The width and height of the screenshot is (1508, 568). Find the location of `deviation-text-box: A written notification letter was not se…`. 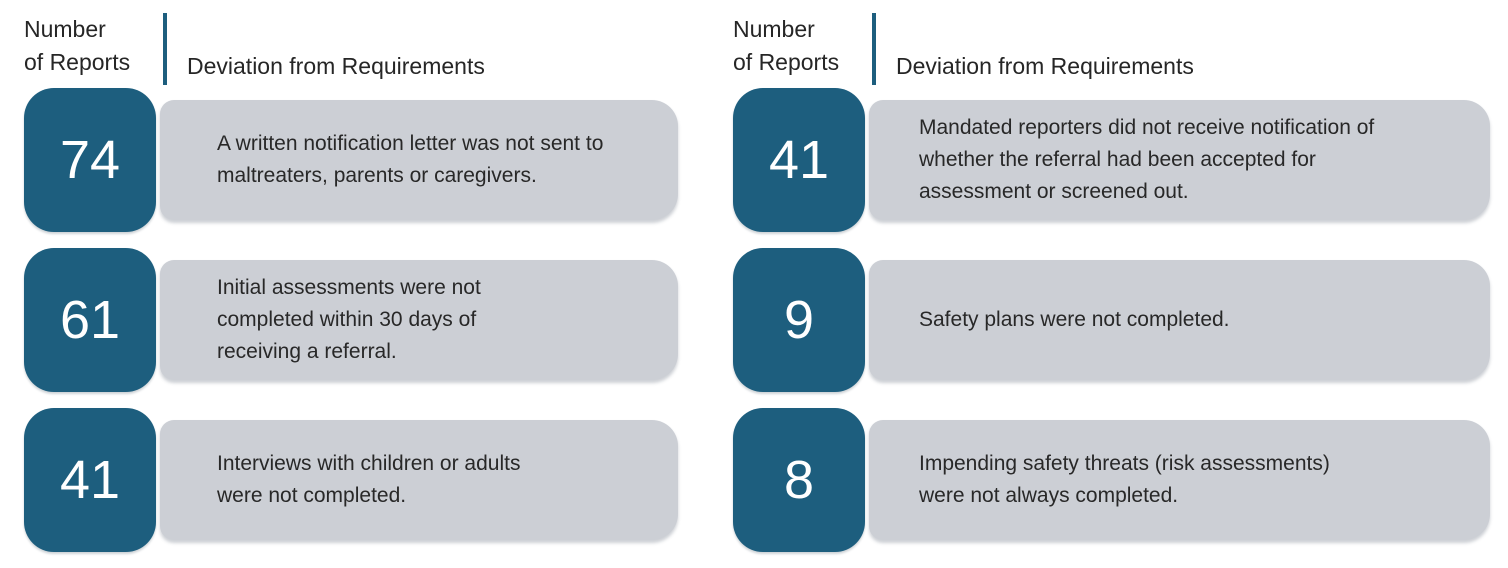

deviation-text-box: A written notification letter was not se… is located at coordinates (419, 160).